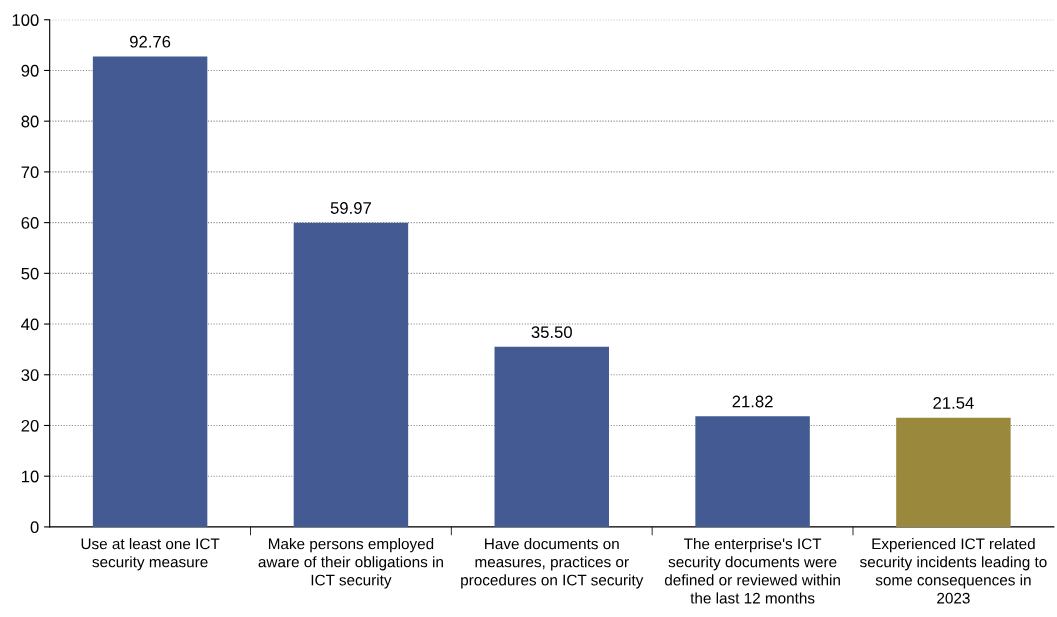 This screenshot has height=617, width=1057. I want to click on y-tick-label: 20, so click(30, 425).